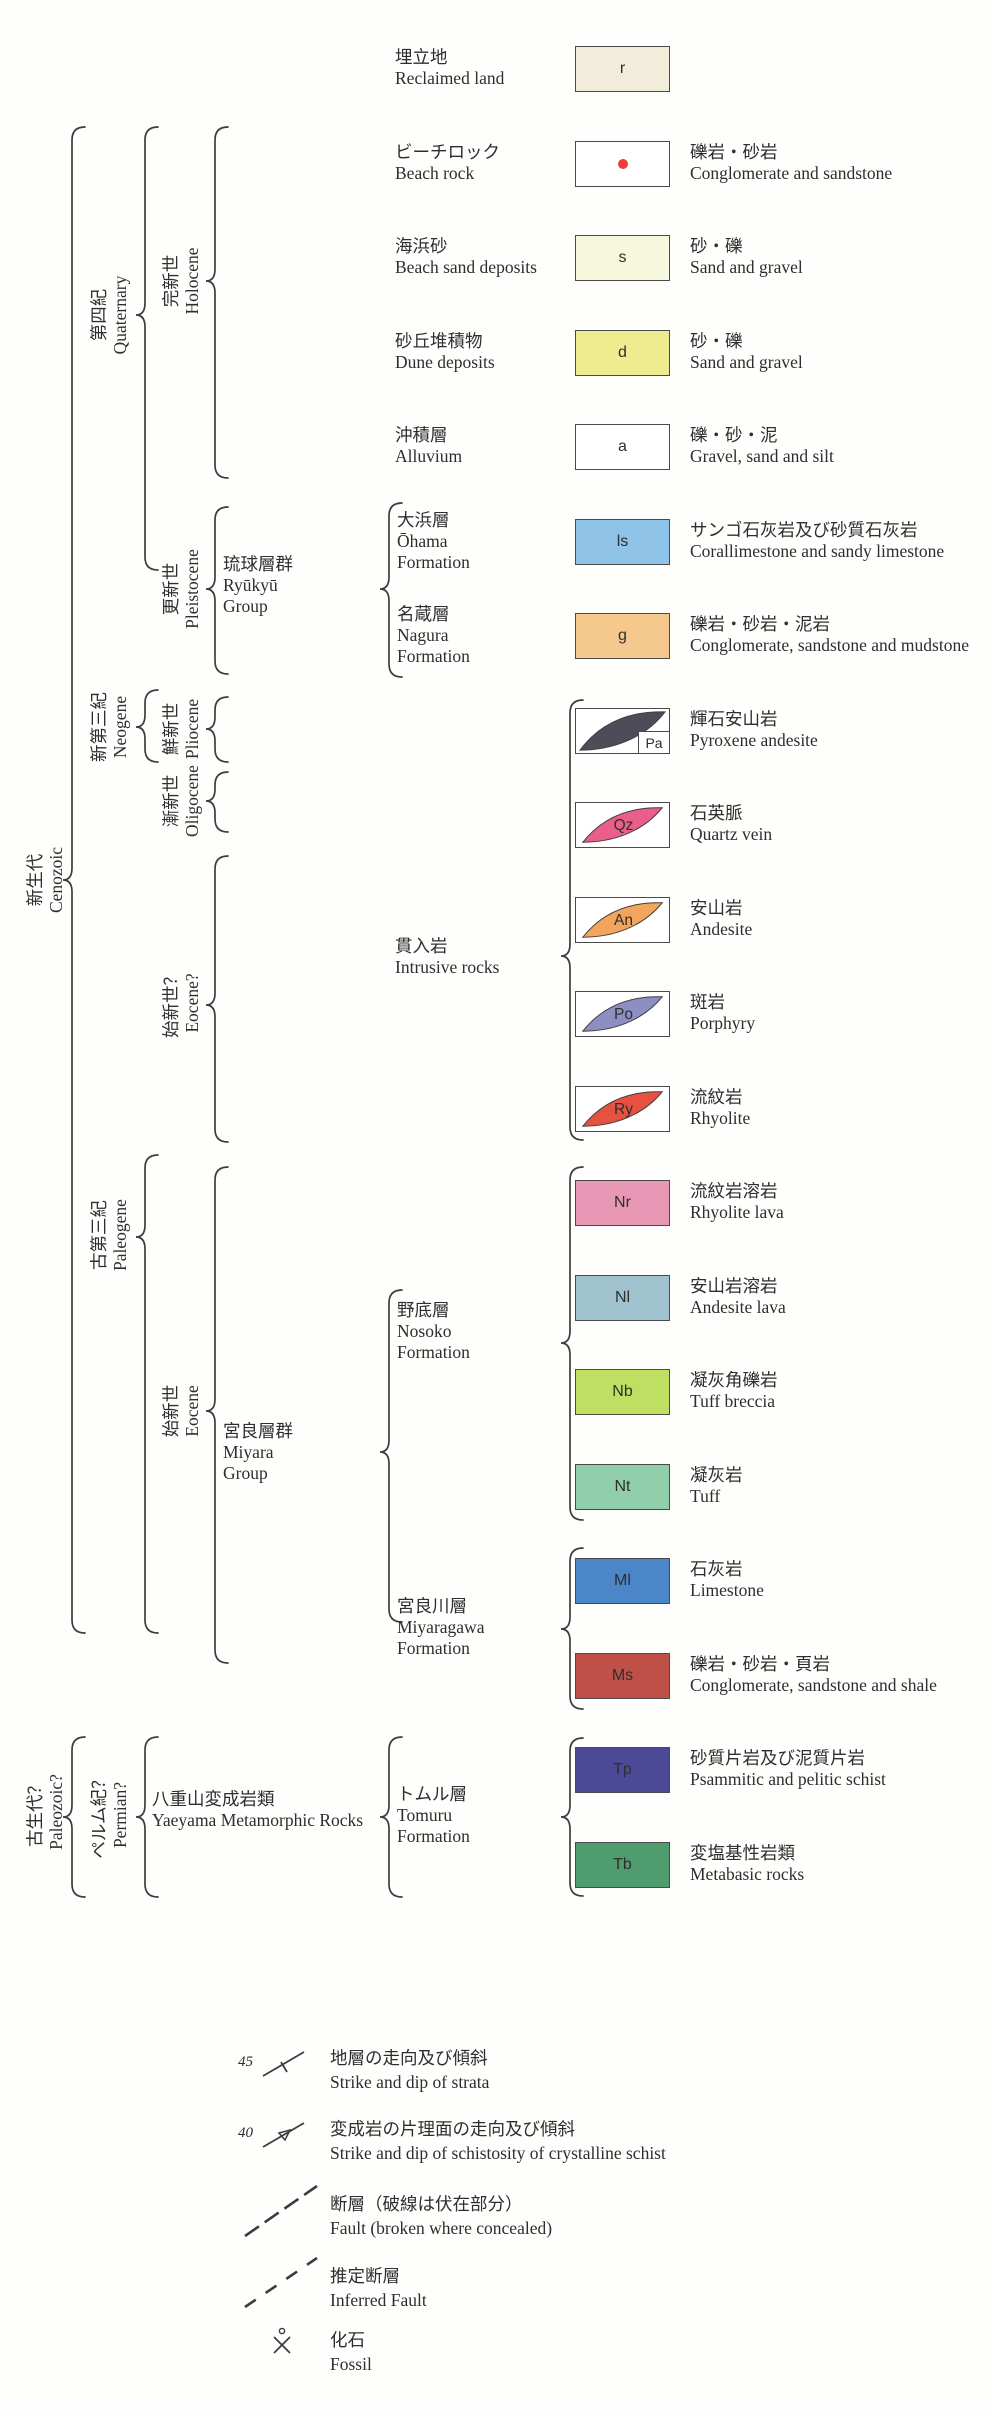 The width and height of the screenshot is (994, 2414). What do you see at coordinates (365, 2276) in the screenshot?
I see `map-symbol-label-ja-inferred-fault: 推定断層` at bounding box center [365, 2276].